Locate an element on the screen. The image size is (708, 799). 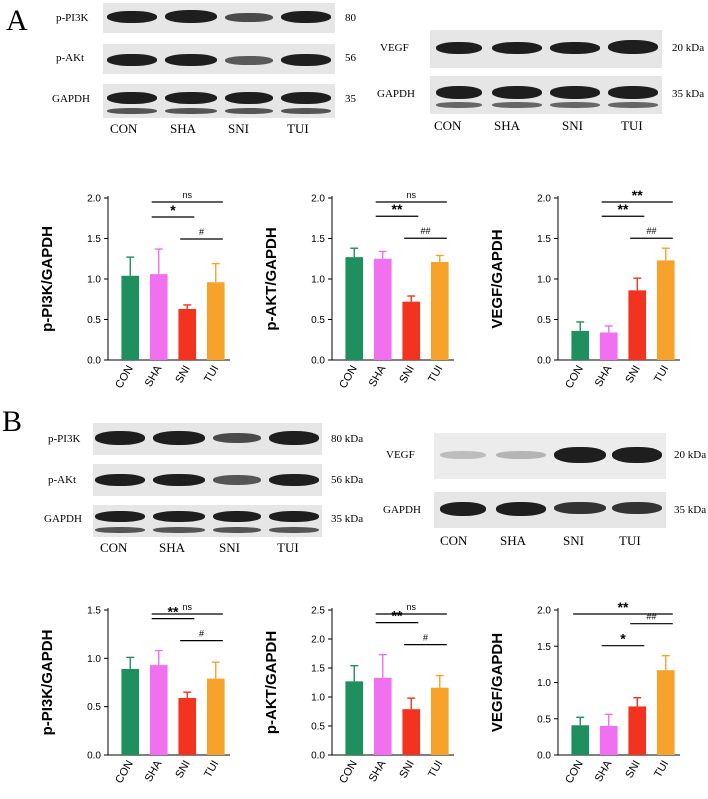
y-axis-label: p-PI3K/GAPDH is located at coordinates (47, 279).